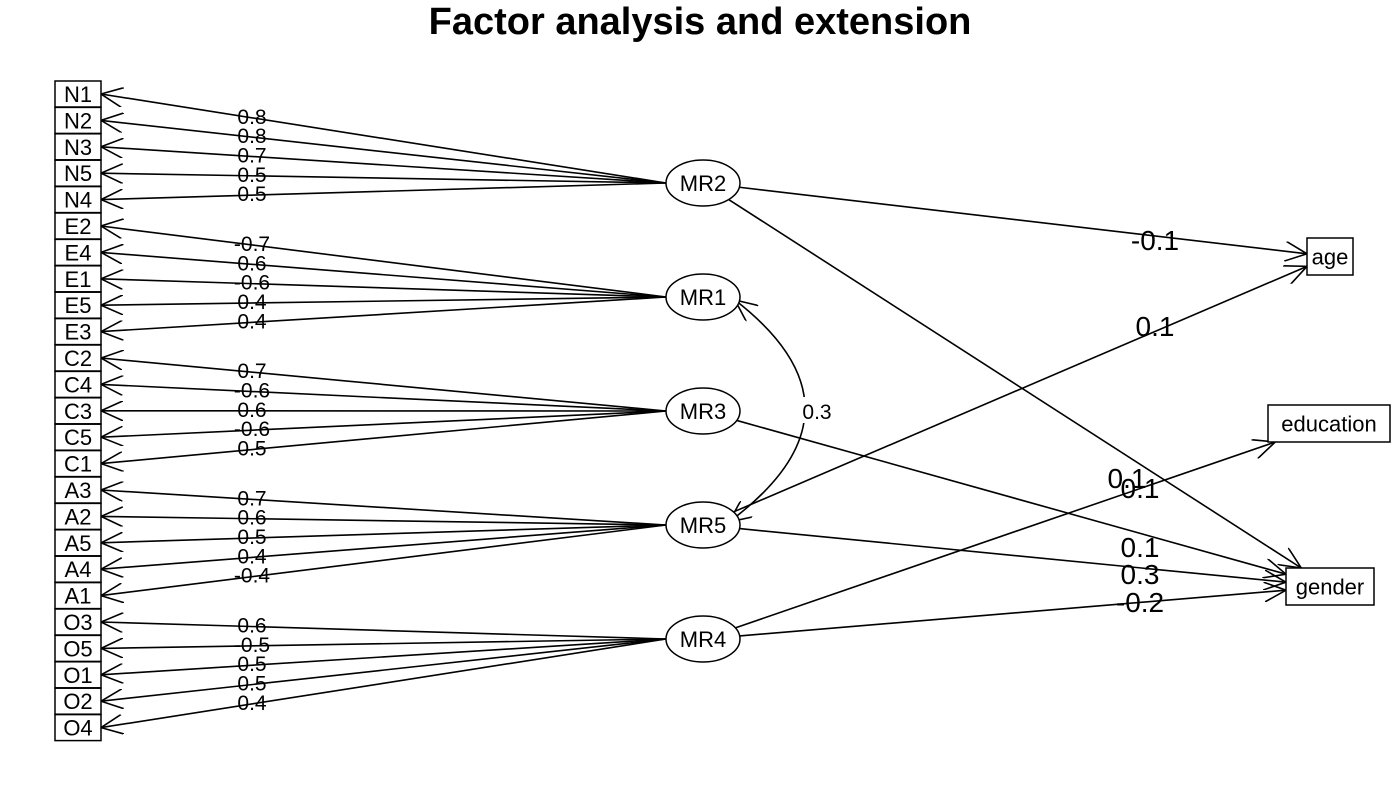 The image size is (1400, 800). What do you see at coordinates (252, 556) in the screenshot?
I see `loading-label-a4: 0.4` at bounding box center [252, 556].